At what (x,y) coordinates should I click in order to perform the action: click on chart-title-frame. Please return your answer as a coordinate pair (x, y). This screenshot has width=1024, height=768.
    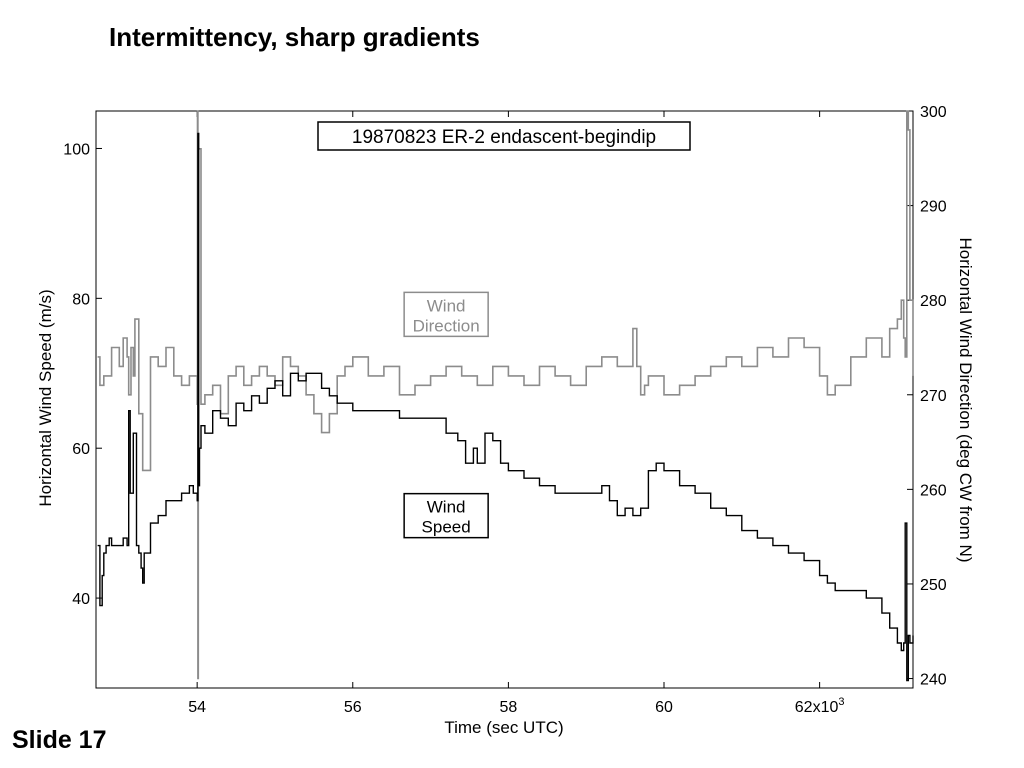
    Looking at the image, I should click on (504, 136).